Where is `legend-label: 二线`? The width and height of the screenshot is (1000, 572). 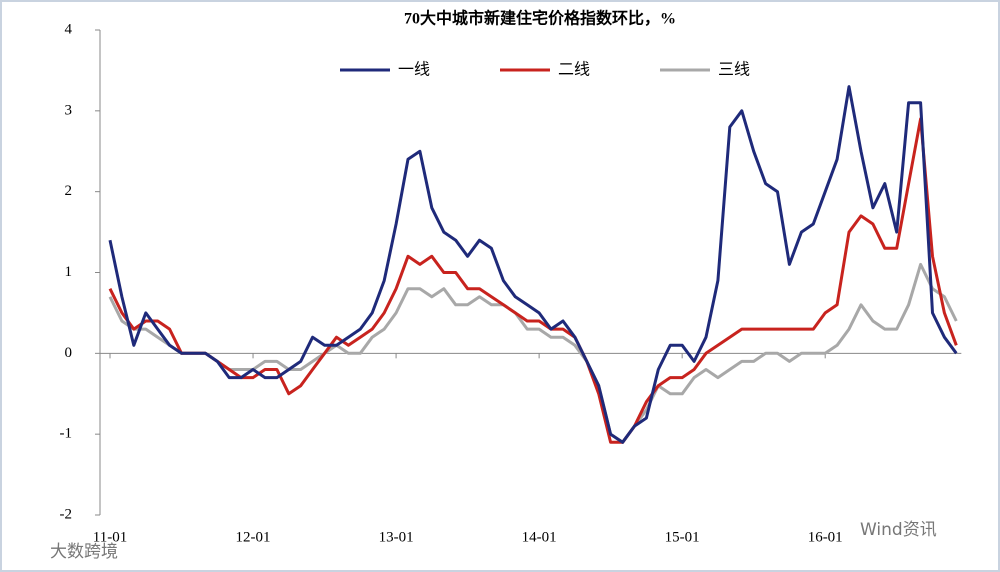 legend-label: 二线 is located at coordinates (574, 69).